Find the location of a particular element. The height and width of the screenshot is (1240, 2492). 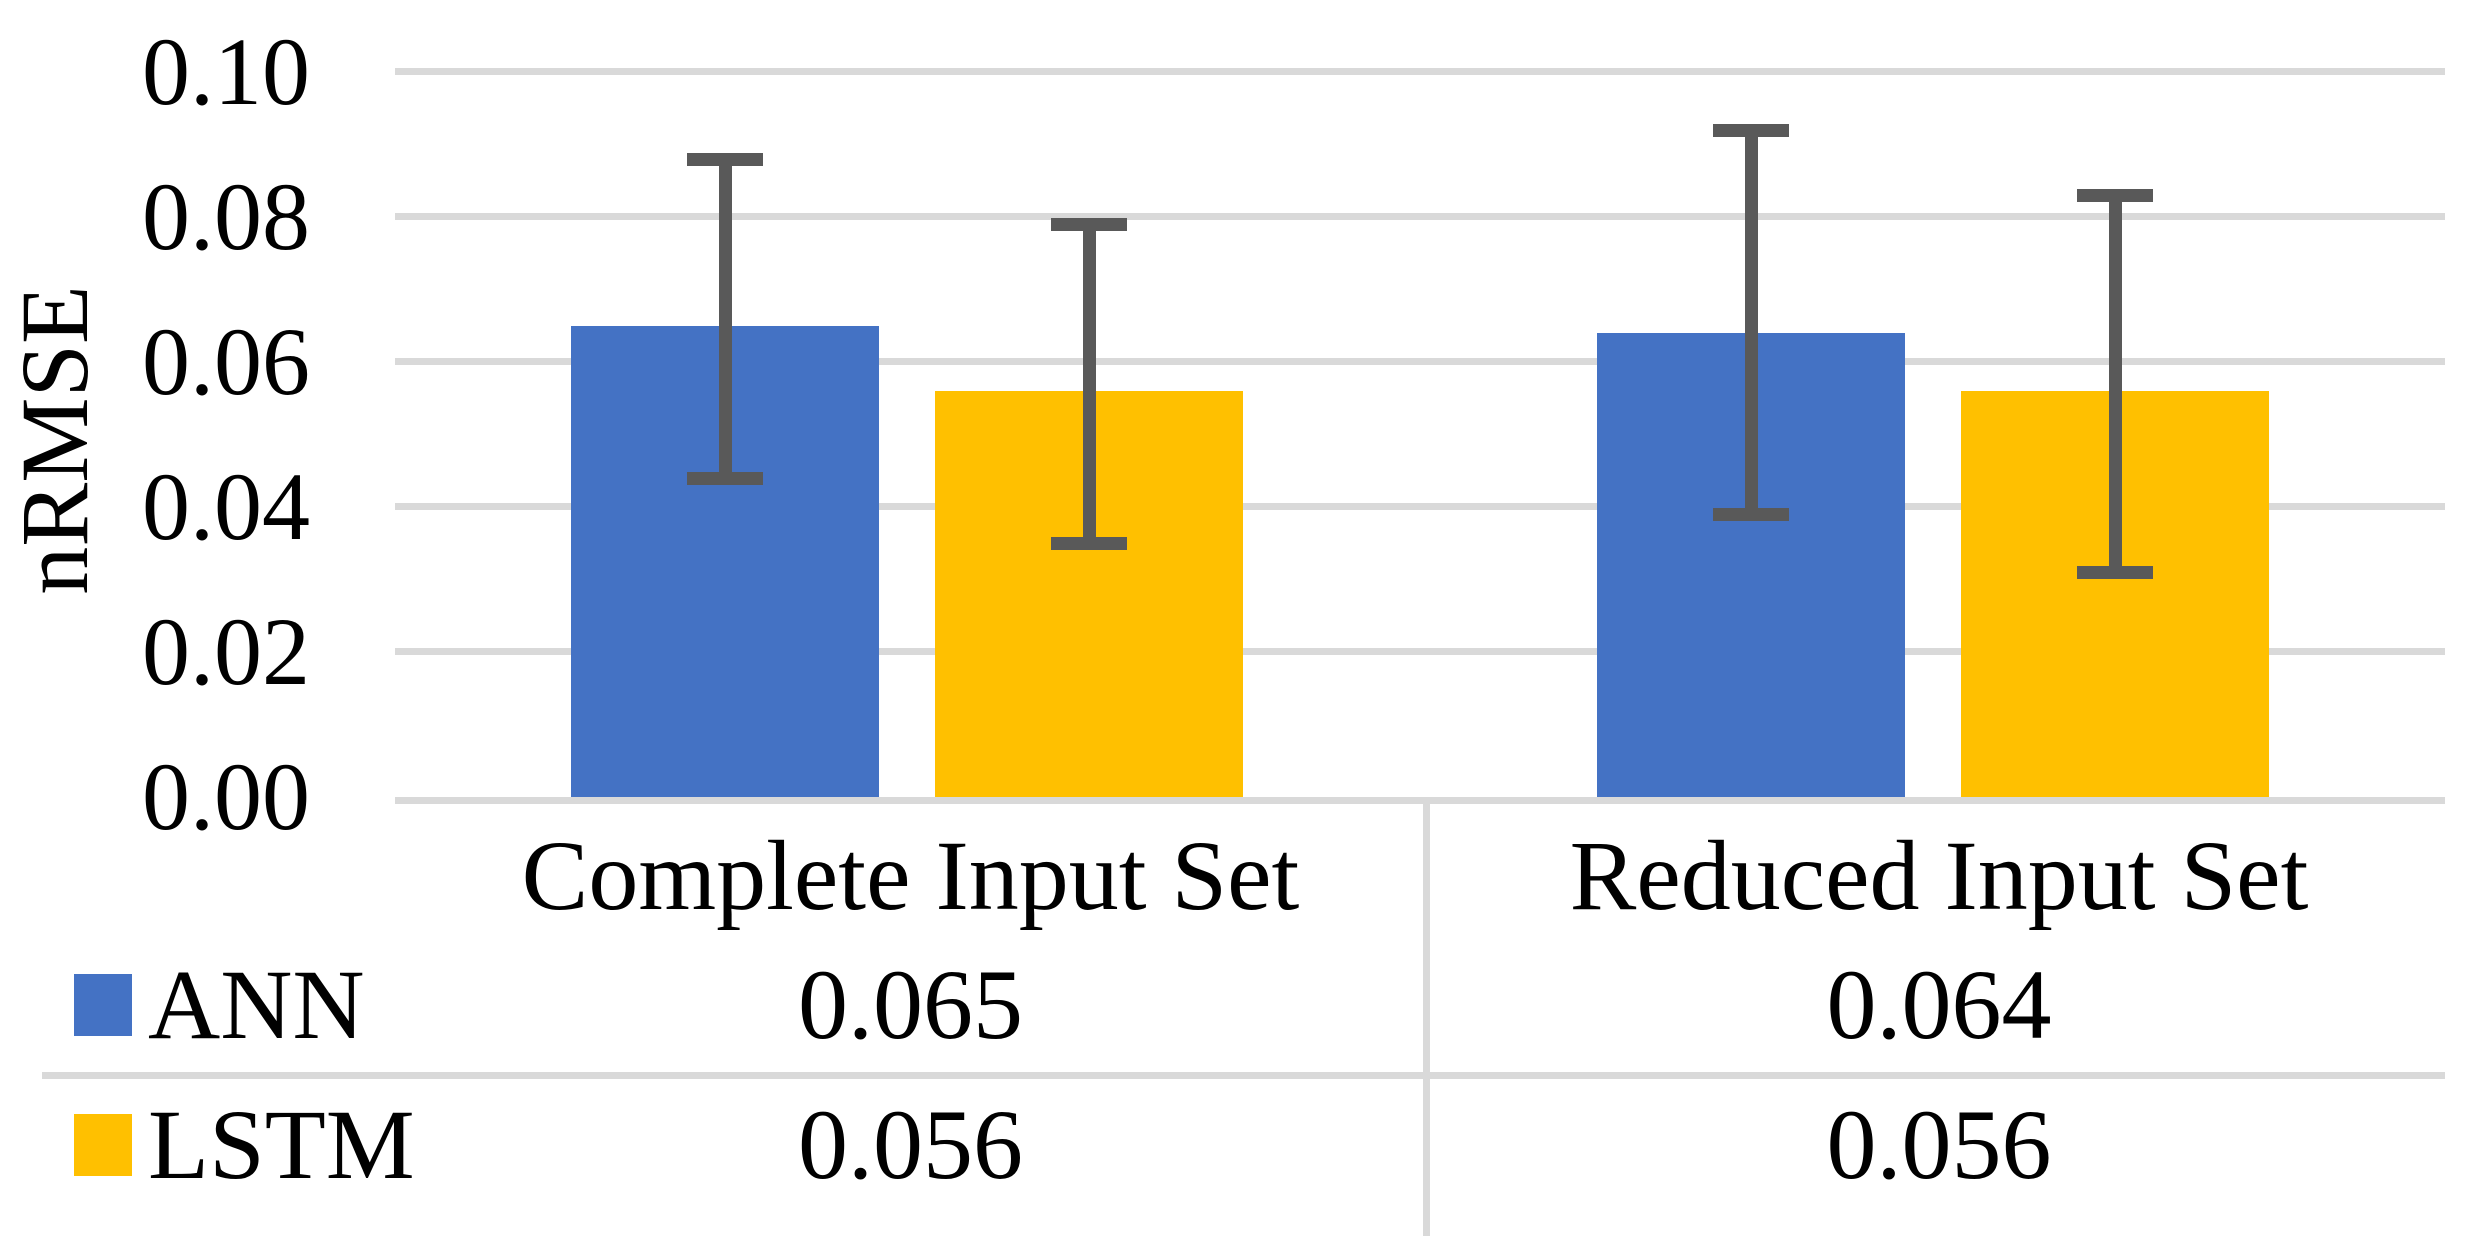

error-bar-ann-complete-cap-bottom is located at coordinates (725, 478).